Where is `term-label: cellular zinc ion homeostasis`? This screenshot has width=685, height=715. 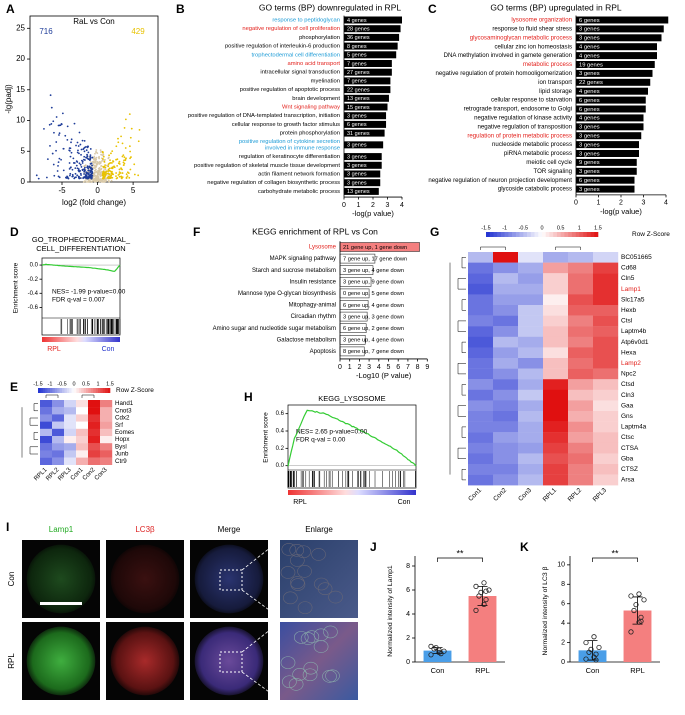 term-label: cellular zinc ion homeostasis is located at coordinates (533, 46).